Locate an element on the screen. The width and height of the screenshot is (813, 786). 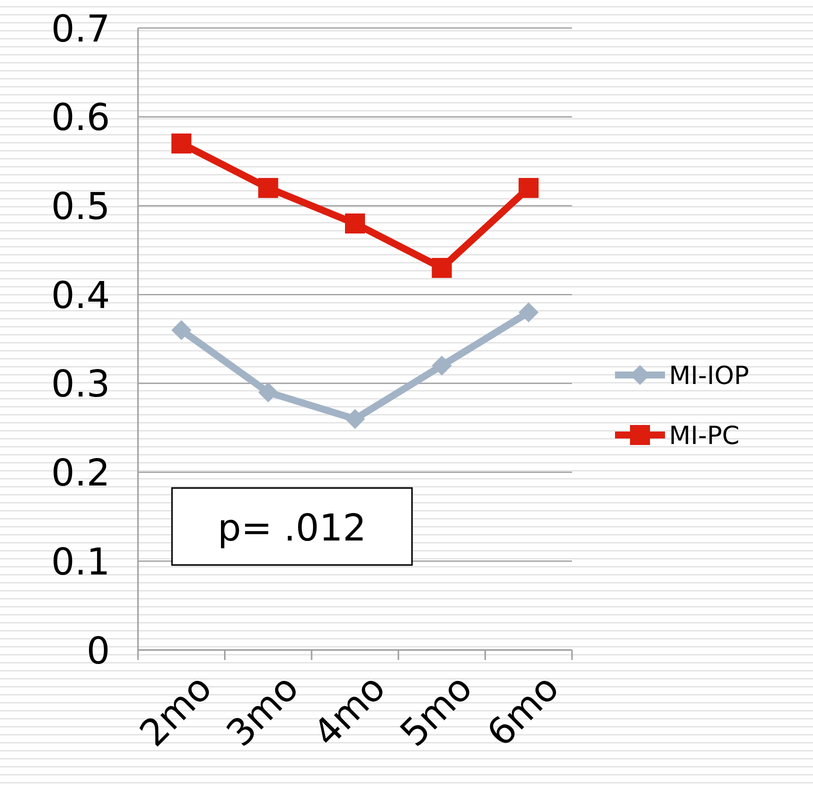
y-tick-label: 0 is located at coordinates (98, 650).